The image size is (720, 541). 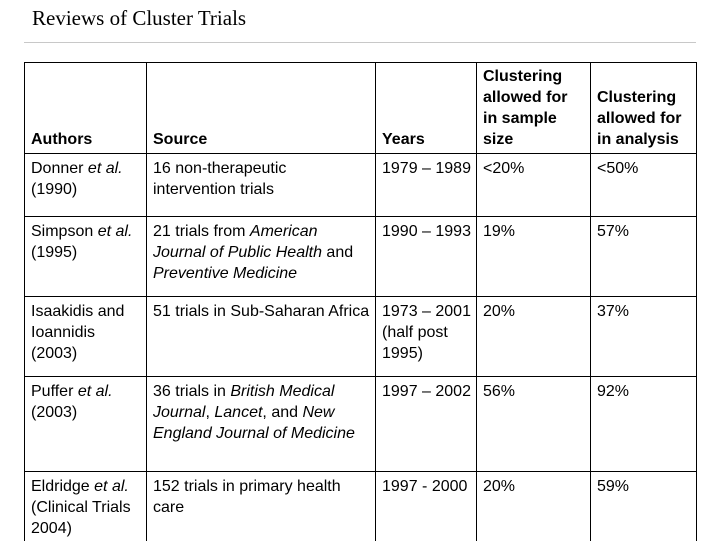 What do you see at coordinates (139, 18) in the screenshot?
I see `slide-title: Reviews of Cluster Trials` at bounding box center [139, 18].